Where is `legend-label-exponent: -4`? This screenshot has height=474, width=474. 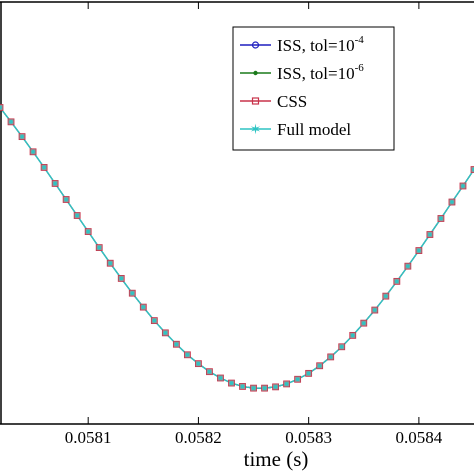
legend-label-exponent: -4 is located at coordinates (360, 40).